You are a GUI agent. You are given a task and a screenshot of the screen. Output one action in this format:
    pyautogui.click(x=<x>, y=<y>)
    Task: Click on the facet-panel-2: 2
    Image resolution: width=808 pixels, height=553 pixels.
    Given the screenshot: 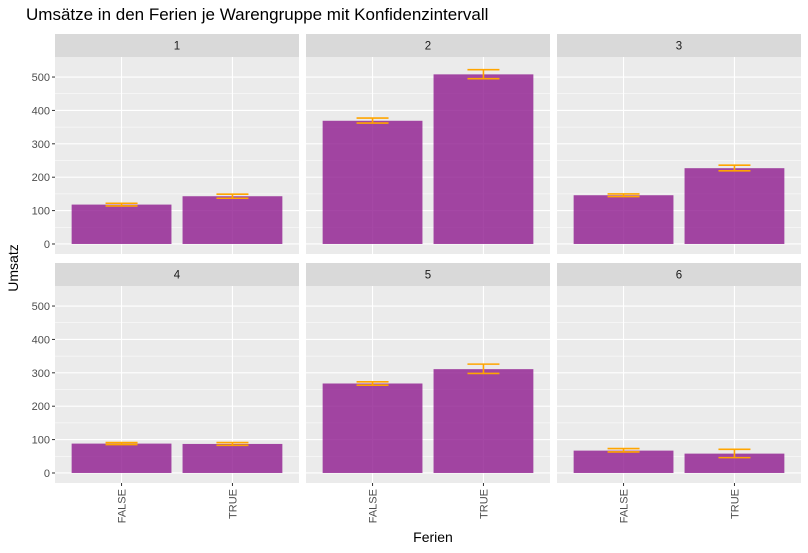 What is the action you would take?
    pyautogui.click(x=428, y=144)
    